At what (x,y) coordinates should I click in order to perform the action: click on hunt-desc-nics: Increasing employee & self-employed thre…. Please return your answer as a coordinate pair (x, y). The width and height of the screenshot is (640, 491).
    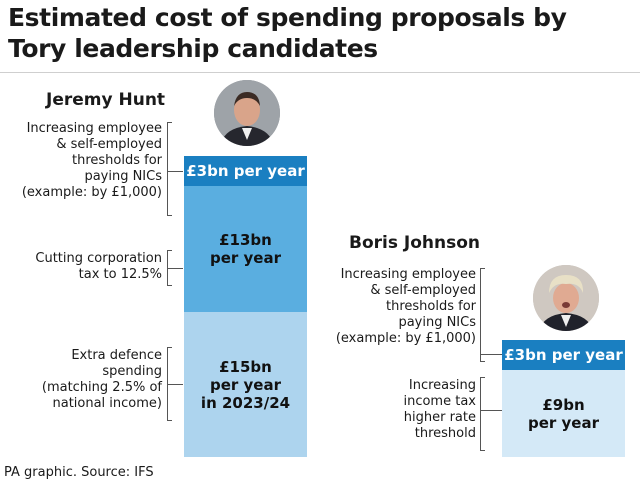
    Looking at the image, I should click on (91, 160).